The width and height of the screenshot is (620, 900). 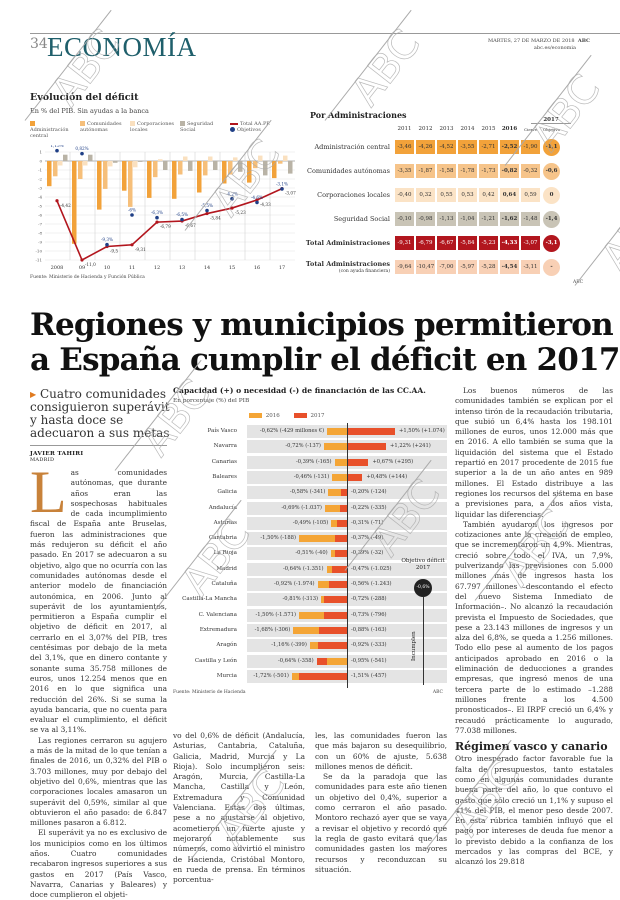 I want to click on label-2016: -0,58% (-341), so click(x=307, y=492).